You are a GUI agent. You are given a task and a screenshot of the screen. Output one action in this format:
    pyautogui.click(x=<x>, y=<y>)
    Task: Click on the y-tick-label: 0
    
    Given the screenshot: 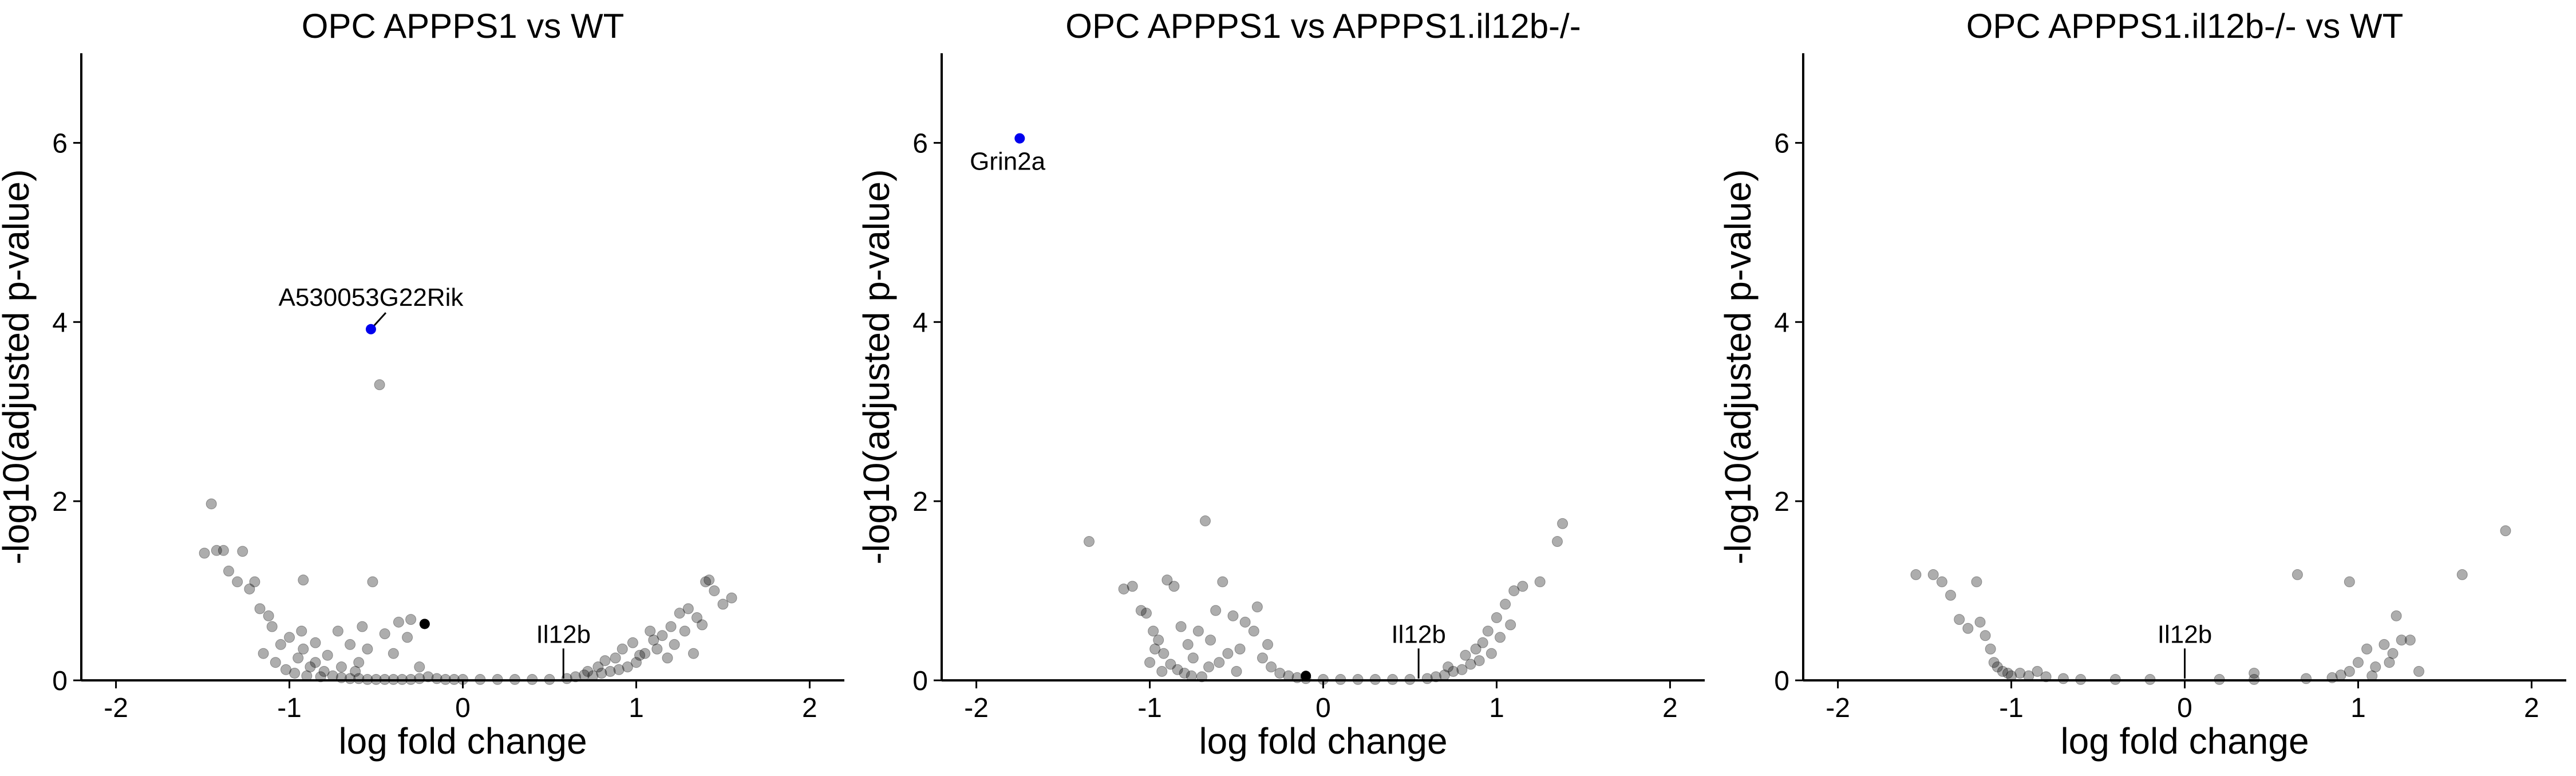 What is the action you would take?
    pyautogui.click(x=1781, y=681)
    